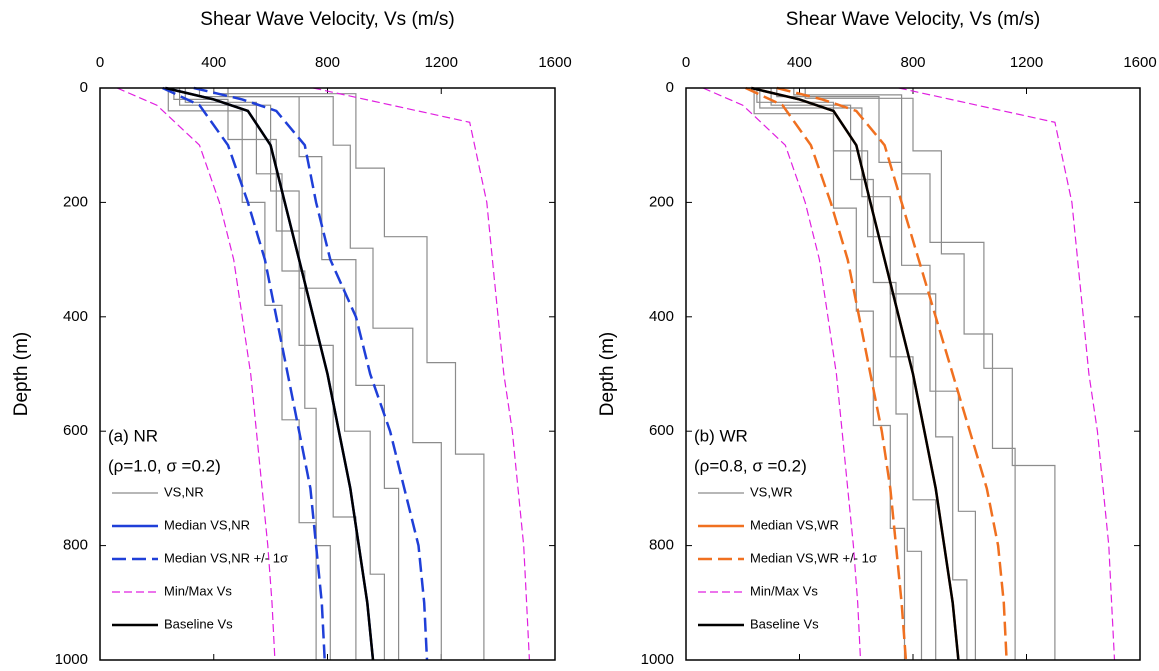 This screenshot has width=1159, height=671. I want to click on legend-label: Median VS,NR +/- 1σ, so click(226, 557).